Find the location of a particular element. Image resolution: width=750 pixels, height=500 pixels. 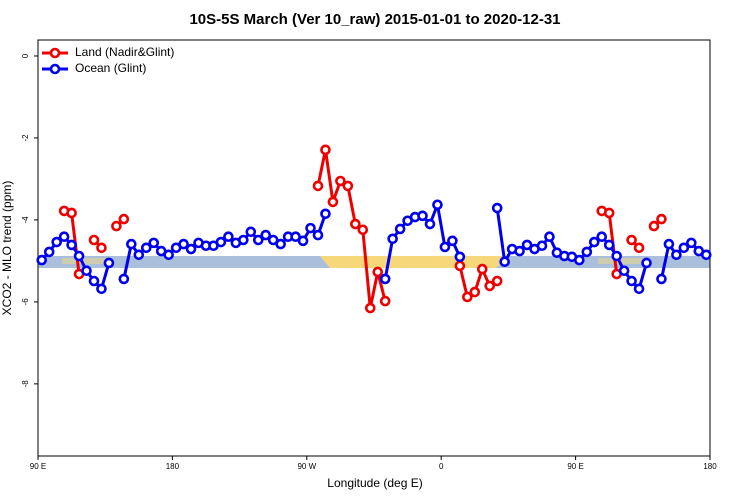

legend: Land (Nadir&Glint) Ocean (Glint) is located at coordinates (108, 60).